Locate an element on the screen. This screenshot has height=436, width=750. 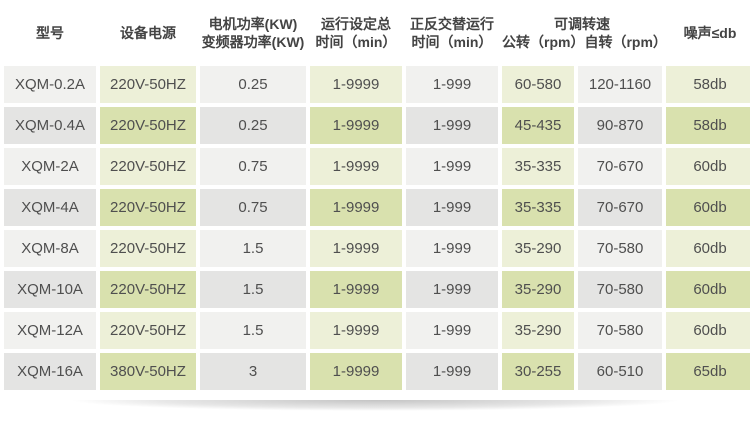
cell-revolution: 60-580 is located at coordinates (538, 84).